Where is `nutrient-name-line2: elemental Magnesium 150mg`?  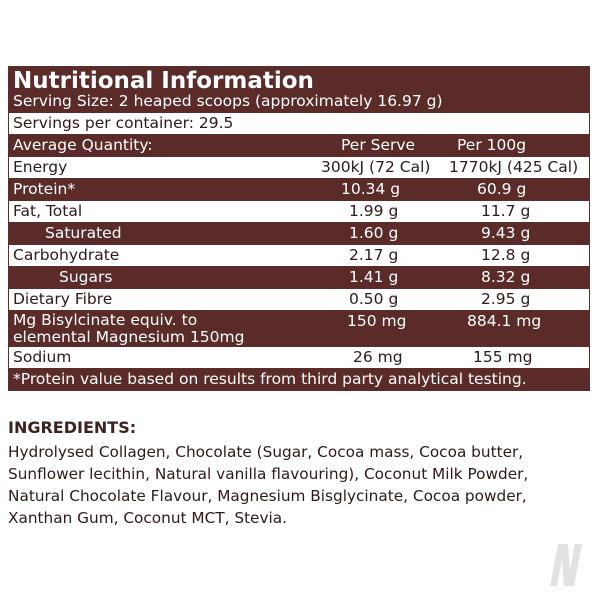
nutrient-name-line2: elemental Magnesium 150mg is located at coordinates (129, 337).